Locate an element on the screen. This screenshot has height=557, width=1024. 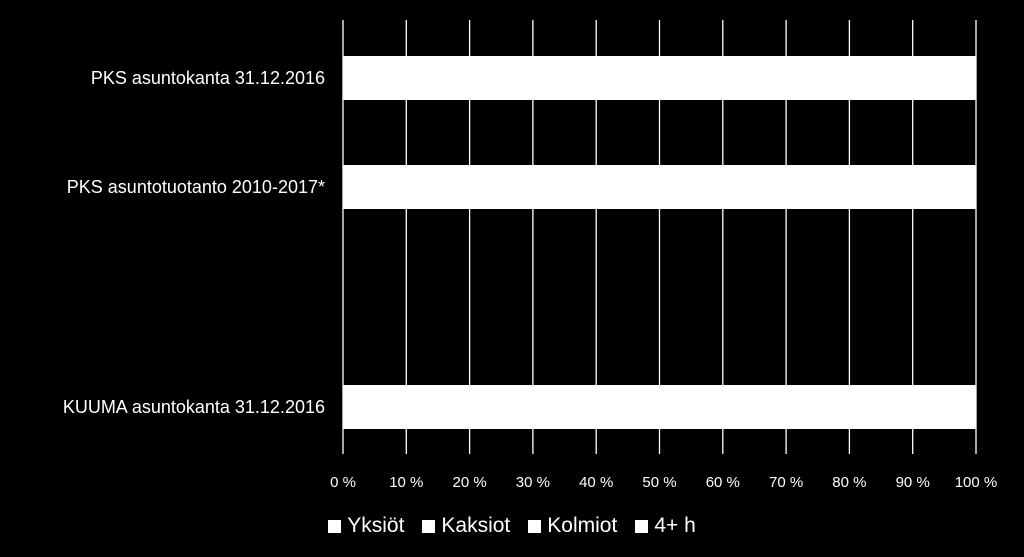
x-tick-label: 0 % is located at coordinates (343, 482).